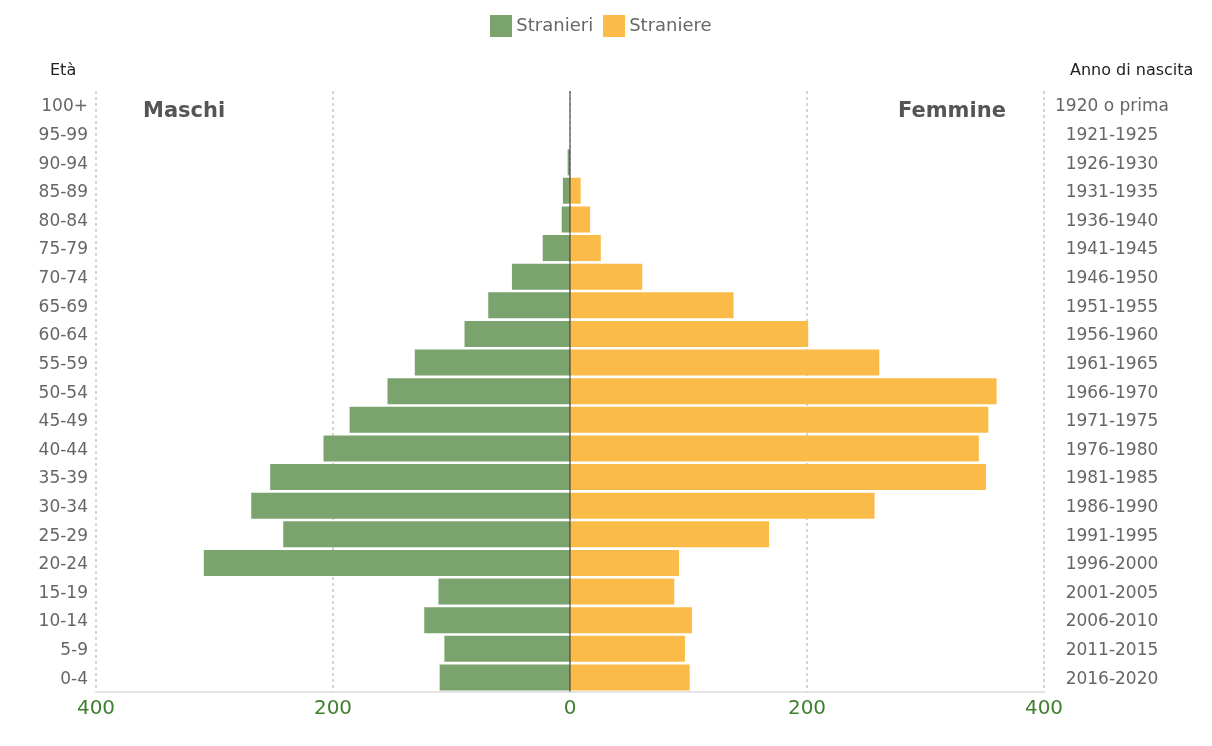 Image resolution: width=1212 pixels, height=746 pixels. What do you see at coordinates (63, 248) in the screenshot?
I see `y-tick-label: 75-79` at bounding box center [63, 248].